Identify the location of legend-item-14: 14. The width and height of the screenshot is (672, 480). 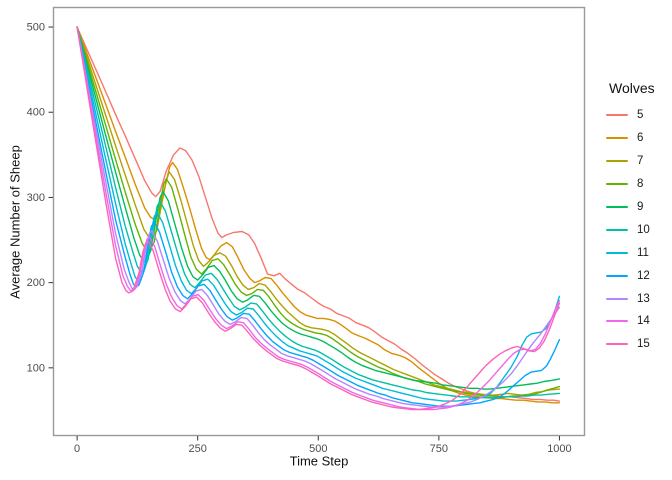
(630, 321).